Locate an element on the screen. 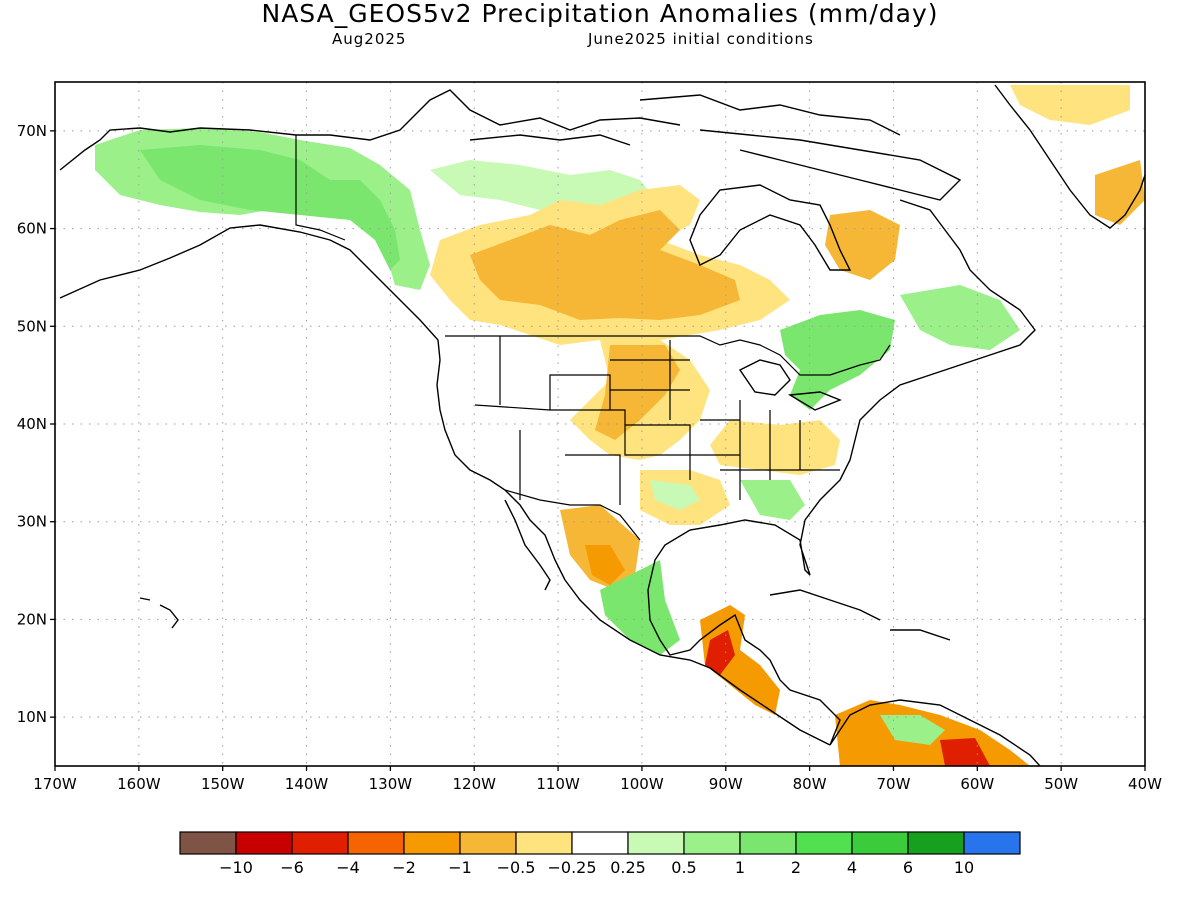  anomaly-wet-alaska-core is located at coordinates (270, 207).